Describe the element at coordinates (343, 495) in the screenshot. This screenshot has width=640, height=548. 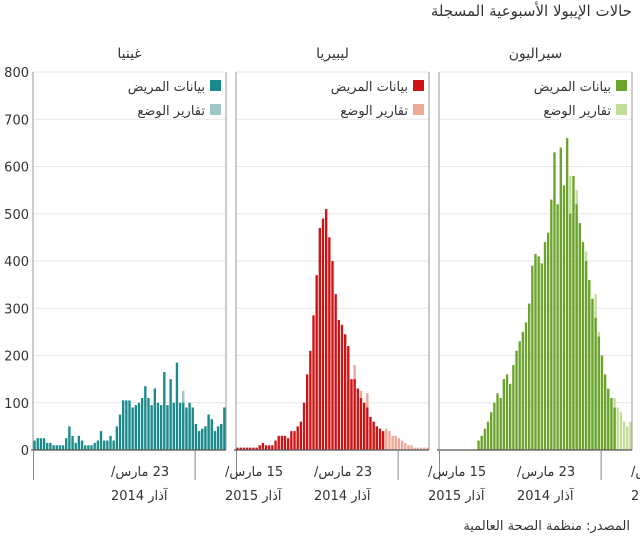
I see `x-tick-label: آذار 2014` at that location.